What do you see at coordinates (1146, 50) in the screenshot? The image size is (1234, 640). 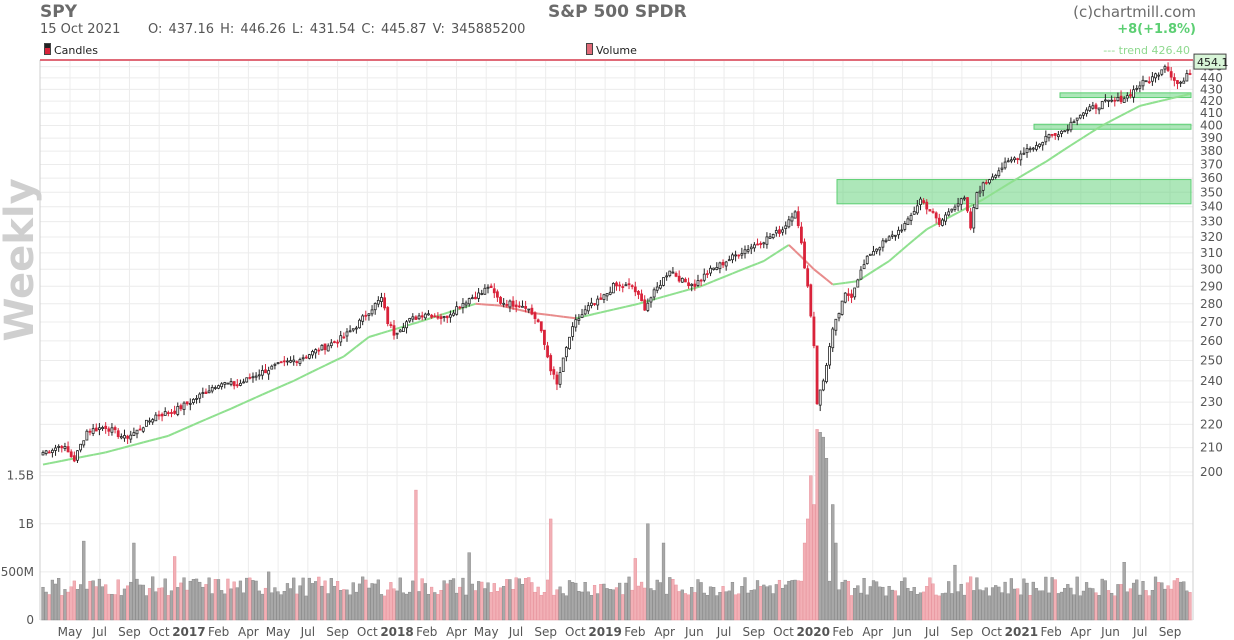 I see `legend-trend: --- trend 426.40` at bounding box center [1146, 50].